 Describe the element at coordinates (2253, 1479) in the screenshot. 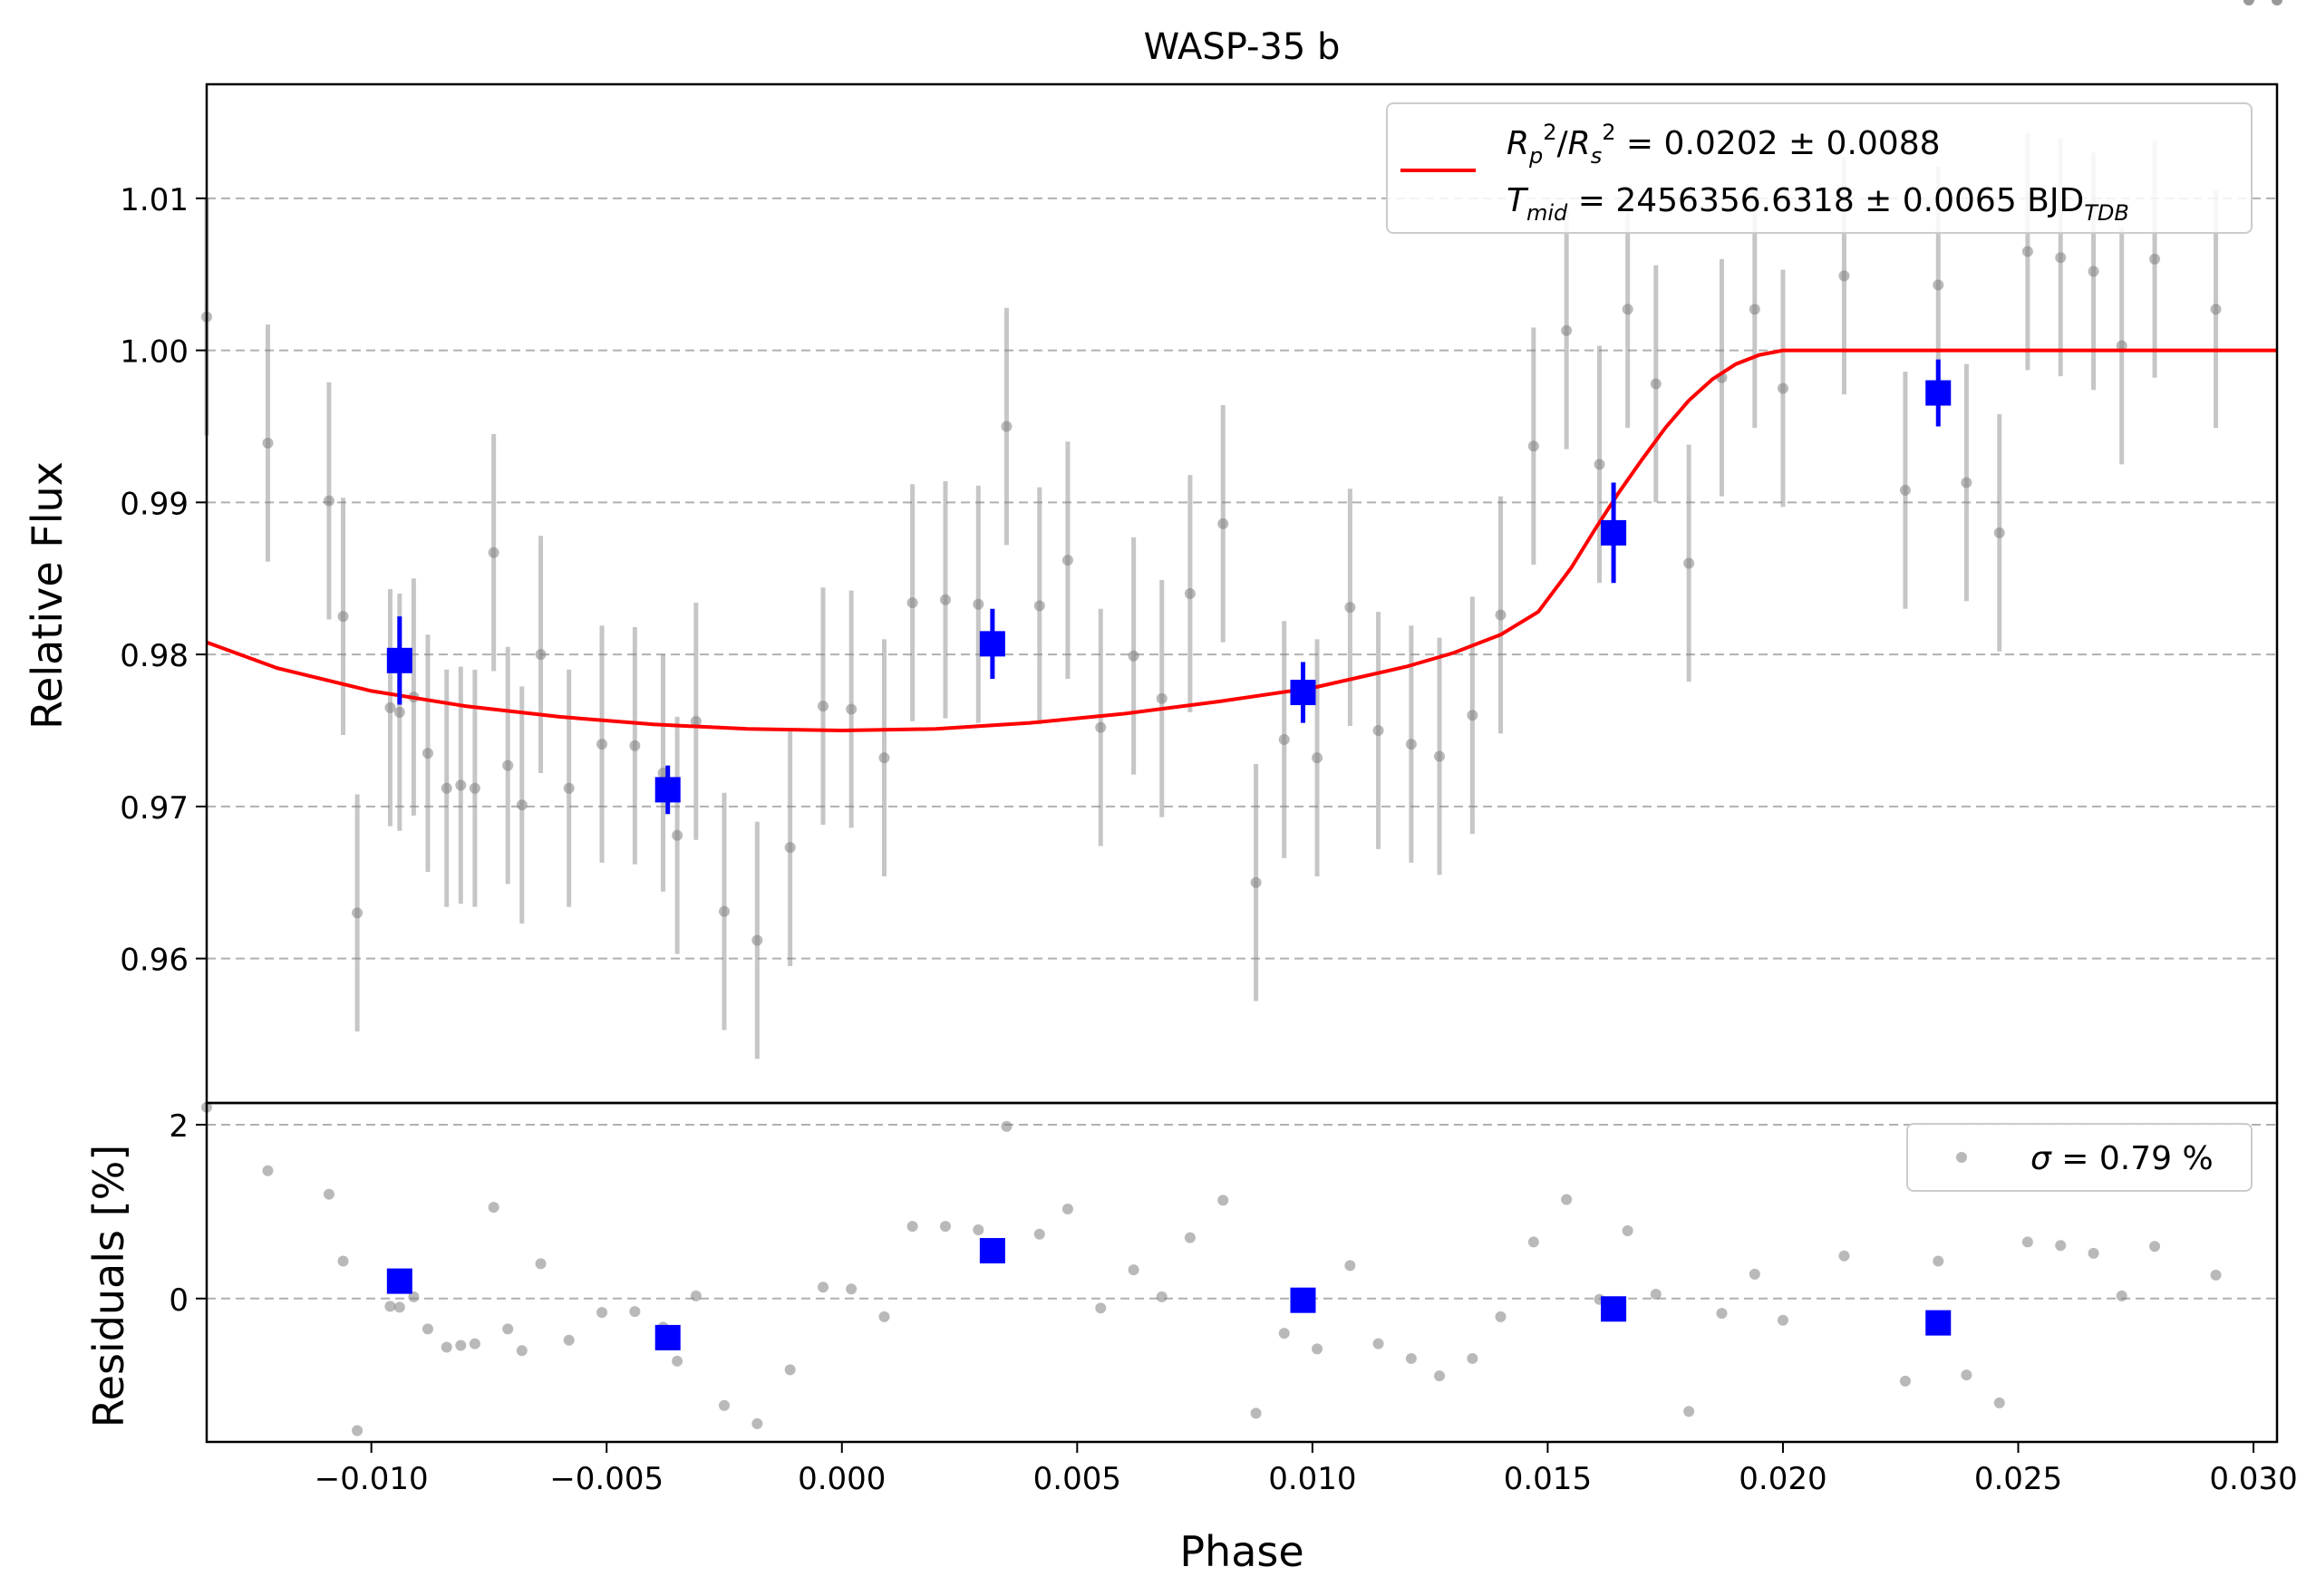

I see `x-tick-label: 0.030` at that location.